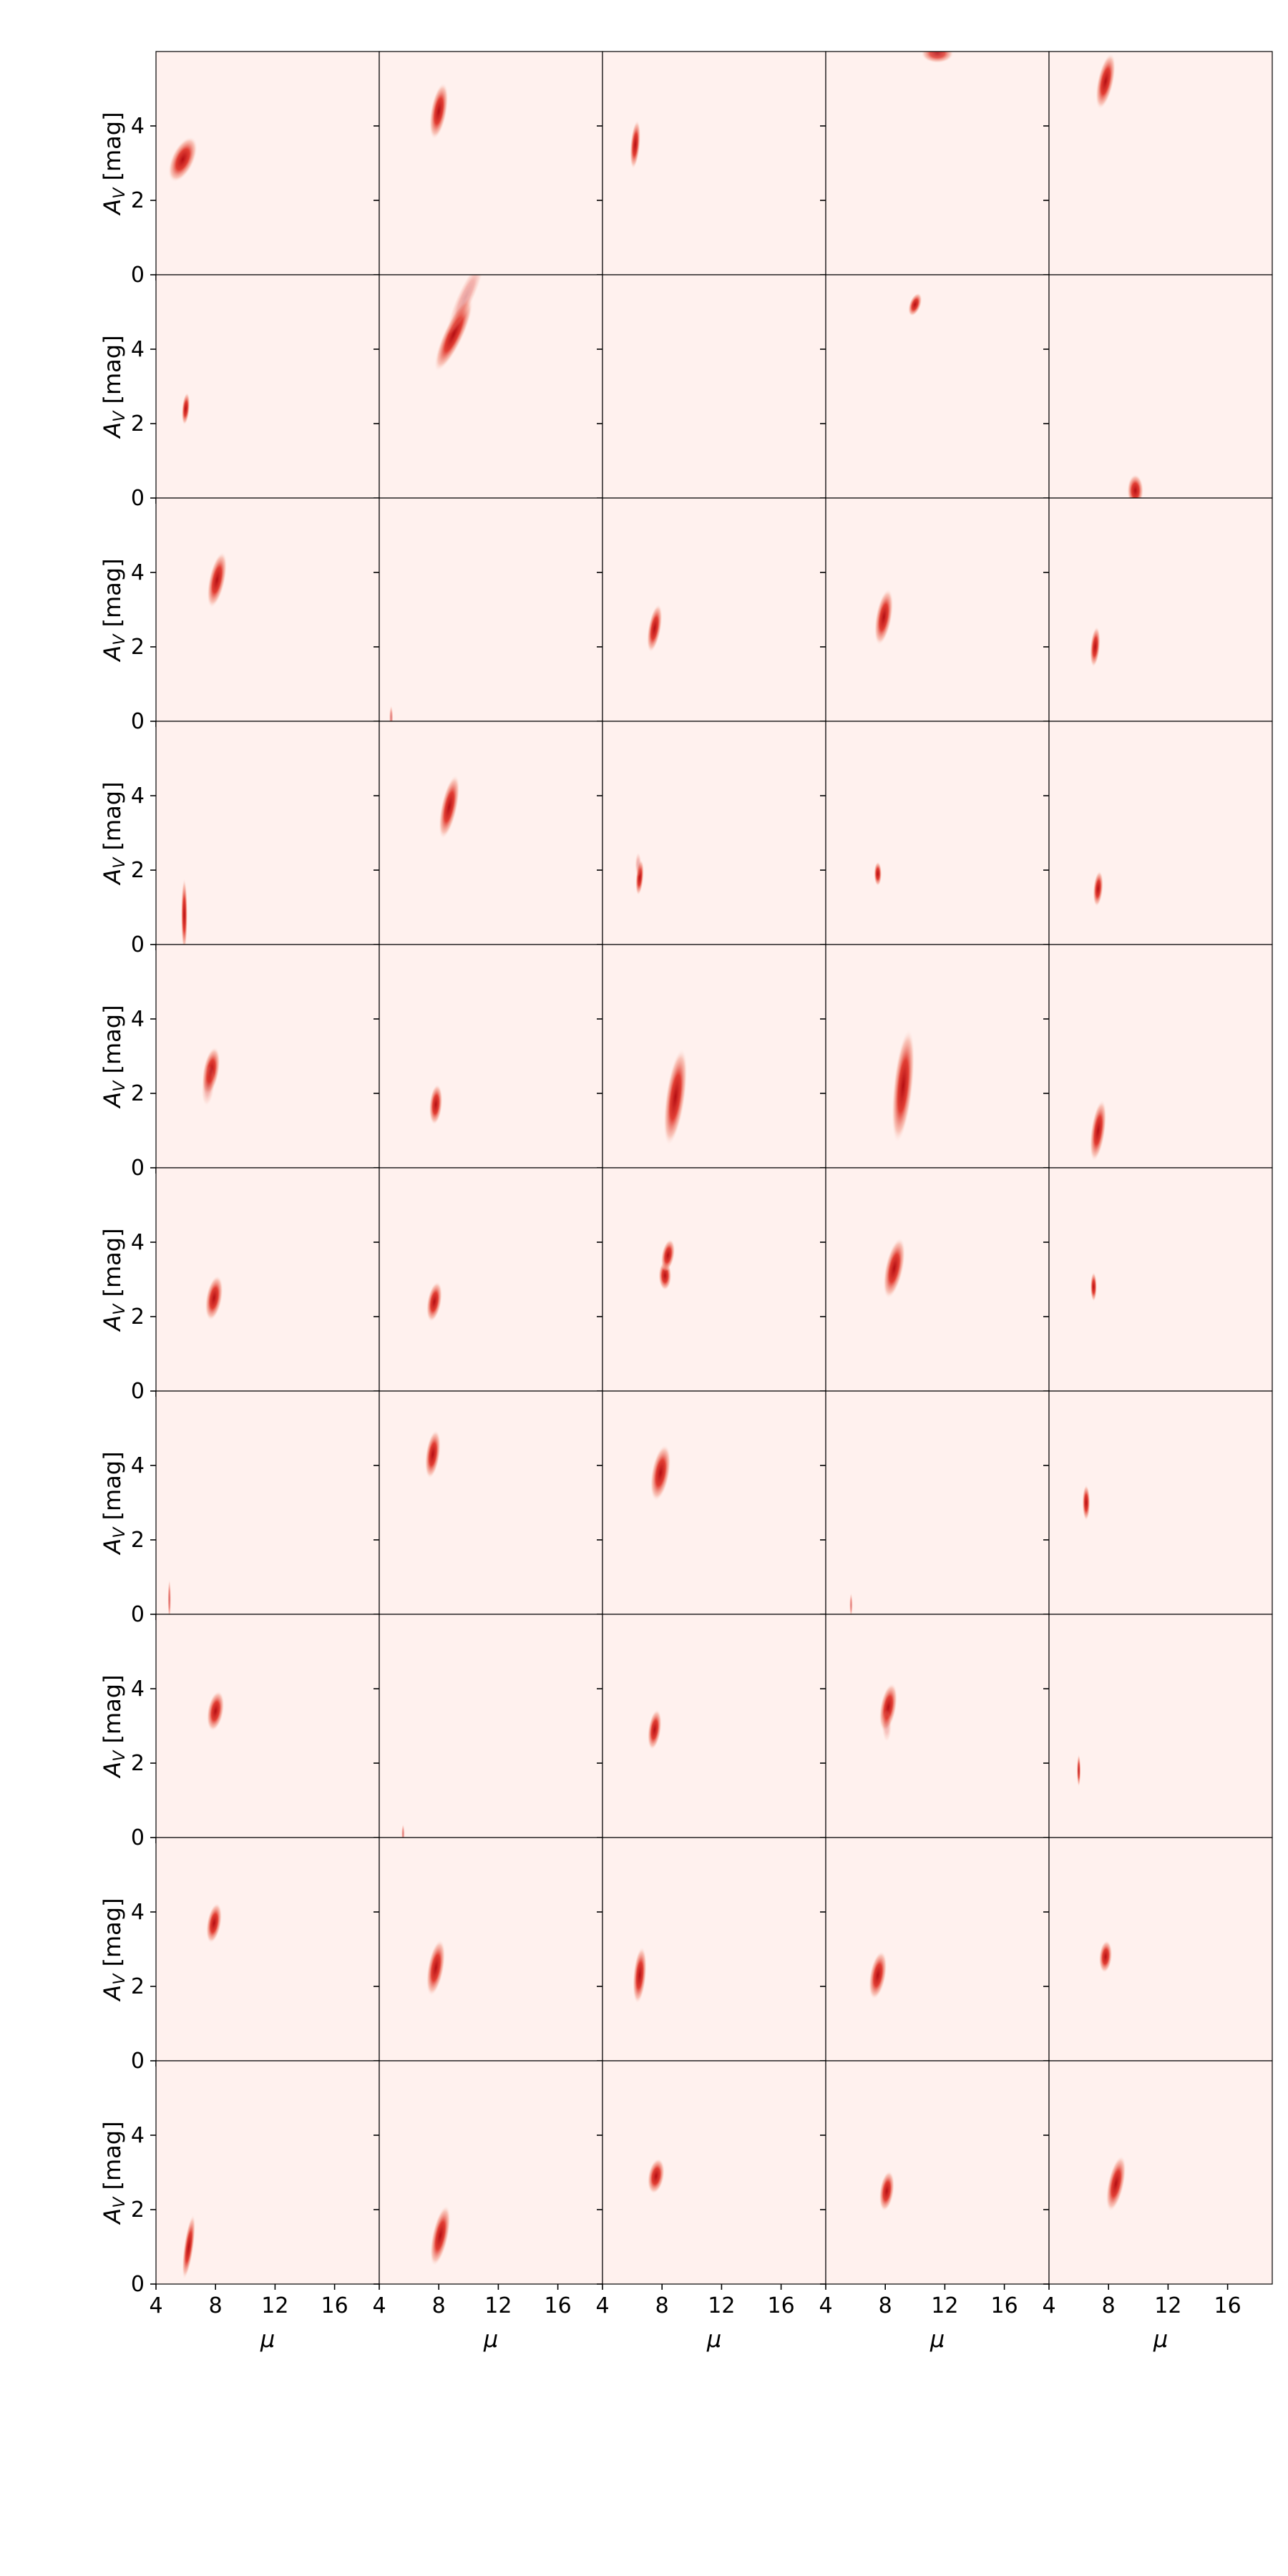 Image resolution: width=1288 pixels, height=2576 pixels. Describe the element at coordinates (935, 835) in the screenshot. I see `panel-r3-c3` at that location.